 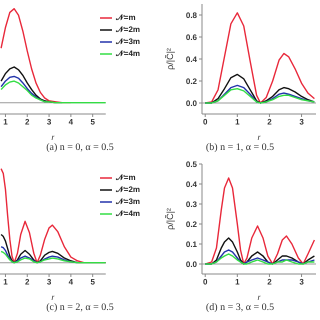 What do you see at coordinates (240, 147) in the screenshot?
I see `text: (b) n = 1, α = 0.5` at bounding box center [240, 147].